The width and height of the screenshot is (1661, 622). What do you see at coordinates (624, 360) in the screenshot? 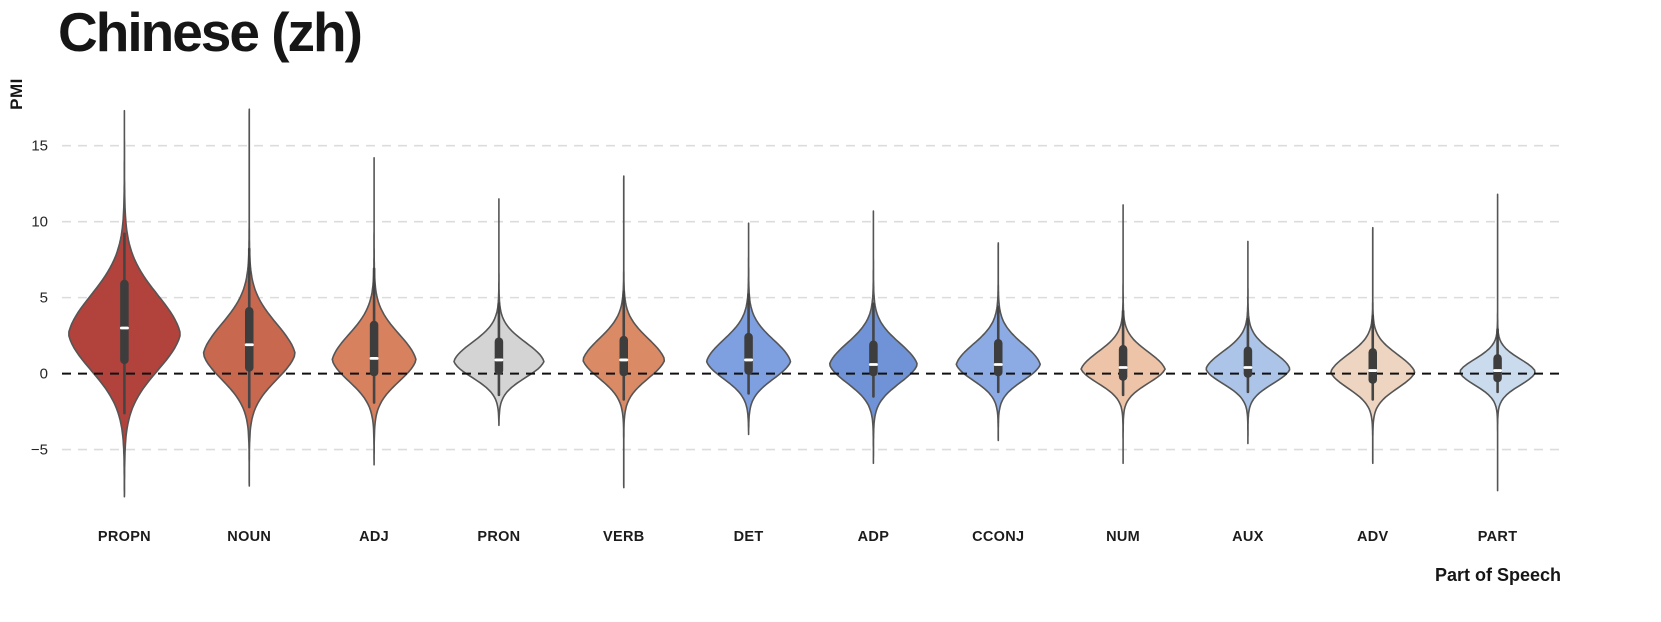
I see `median-marker-verb` at bounding box center [624, 360].